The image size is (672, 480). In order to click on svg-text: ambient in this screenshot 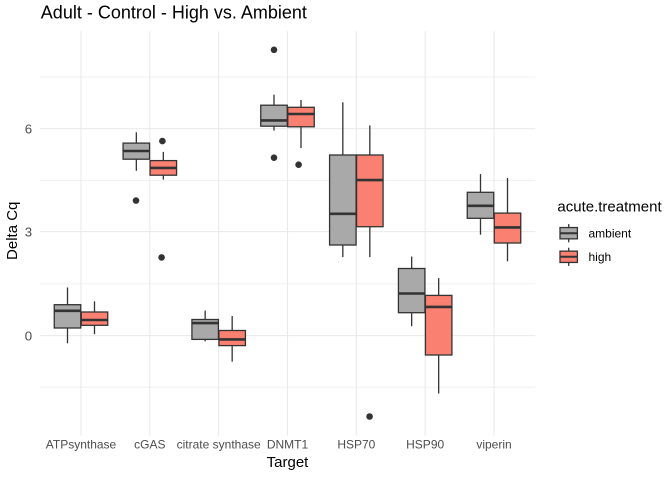, I will do `click(610, 234)`.